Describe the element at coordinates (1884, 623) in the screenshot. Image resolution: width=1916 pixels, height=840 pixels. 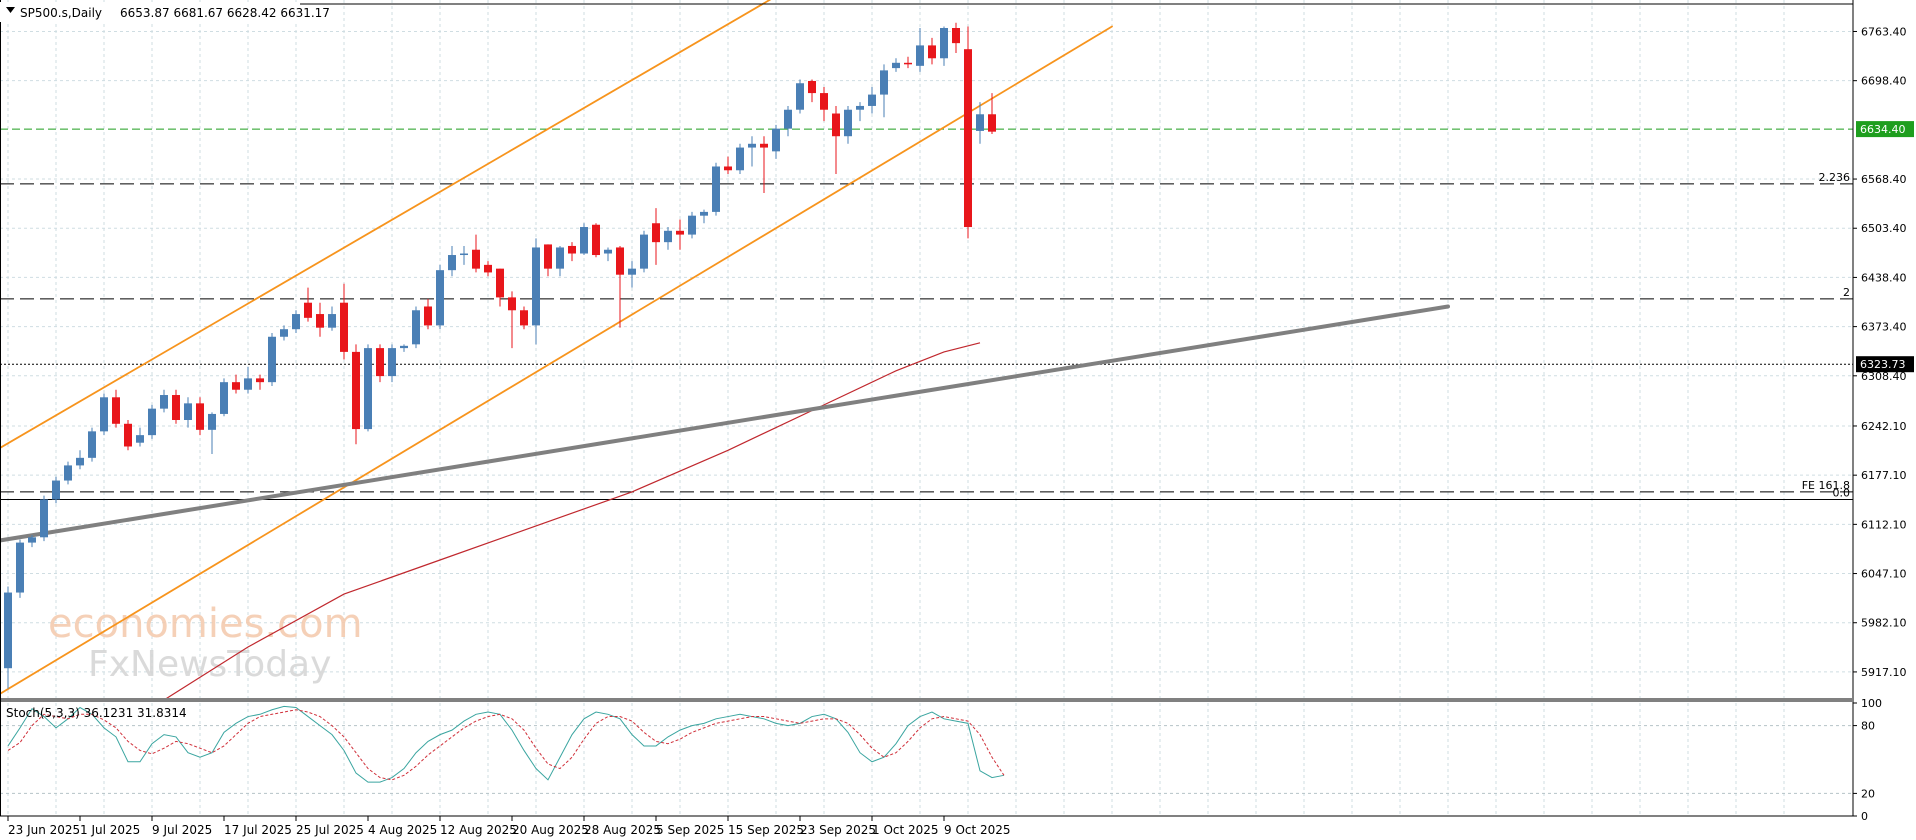
I see `price-tick-label: 5982.10` at that location.